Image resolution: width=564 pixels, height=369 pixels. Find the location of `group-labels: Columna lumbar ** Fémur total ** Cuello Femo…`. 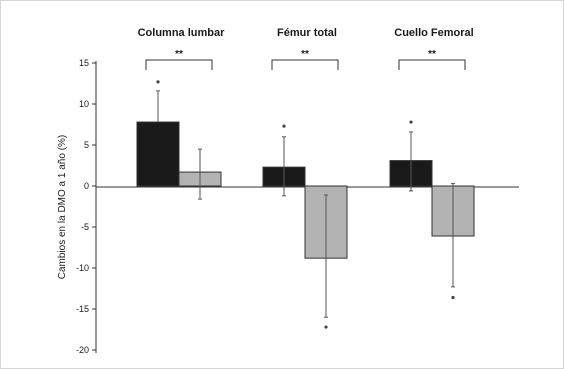

group-labels: Columna lumbar ** Fémur total ** Cuello Femo… is located at coordinates (306, 48).